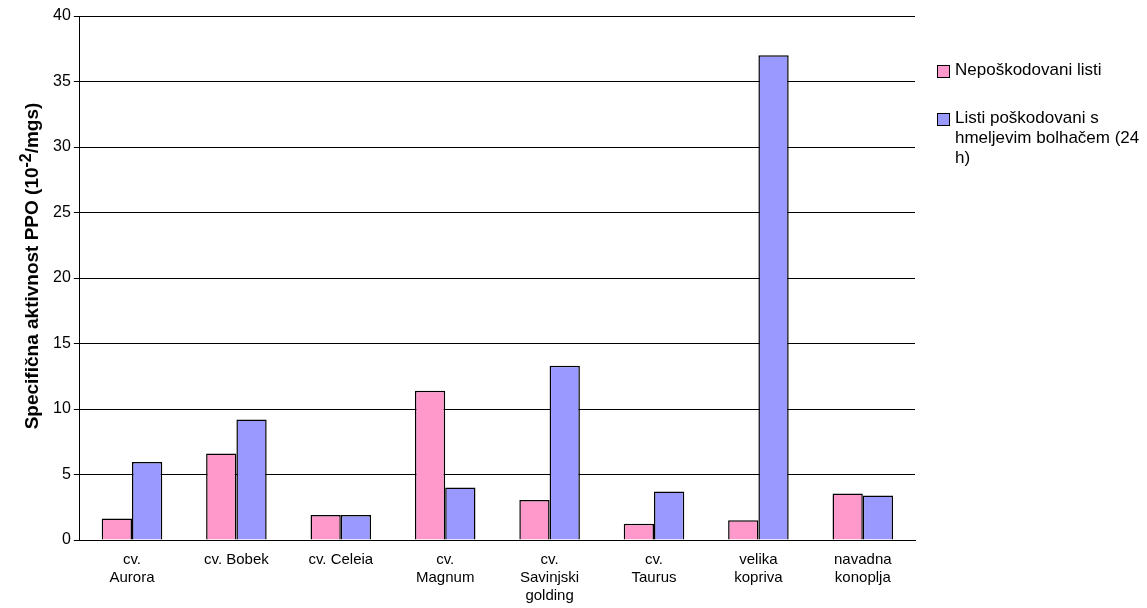 The height and width of the screenshot is (608, 1147). I want to click on x-tick-label: cv. Aurora, so click(132, 568).